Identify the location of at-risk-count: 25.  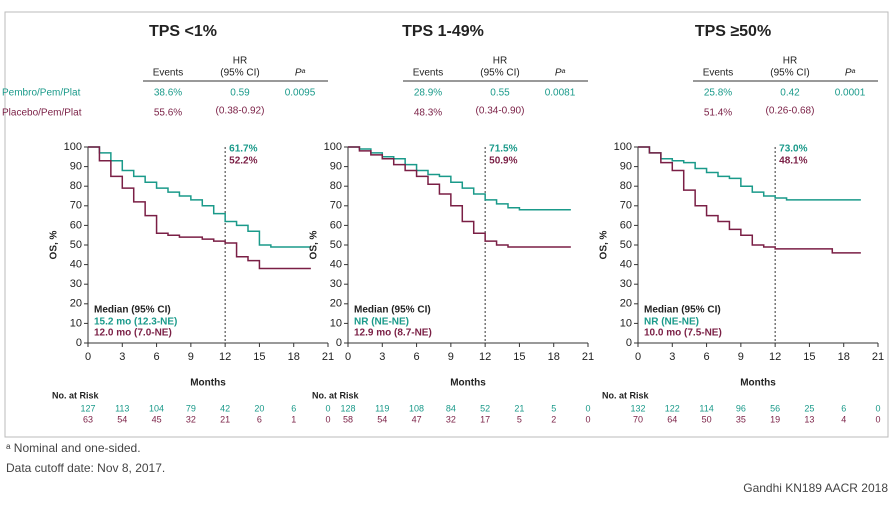
(809, 408).